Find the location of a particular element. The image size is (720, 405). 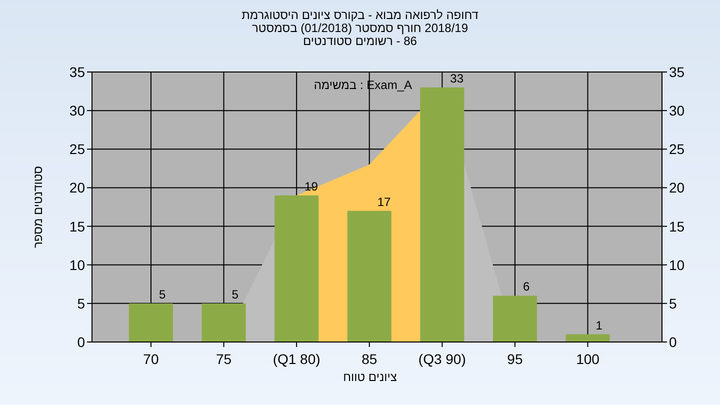

data-label: 17 is located at coordinates (384, 201).